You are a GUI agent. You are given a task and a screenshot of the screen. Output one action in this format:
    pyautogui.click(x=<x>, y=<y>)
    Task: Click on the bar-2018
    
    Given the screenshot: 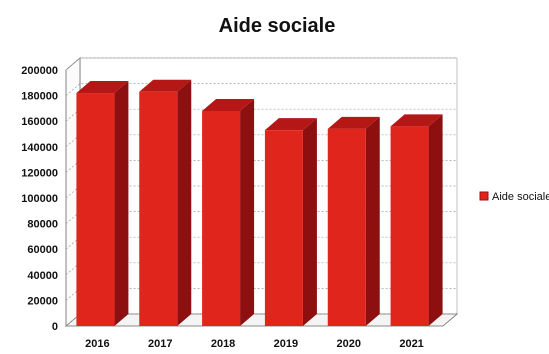 What is the action you would take?
    pyautogui.click(x=228, y=212)
    